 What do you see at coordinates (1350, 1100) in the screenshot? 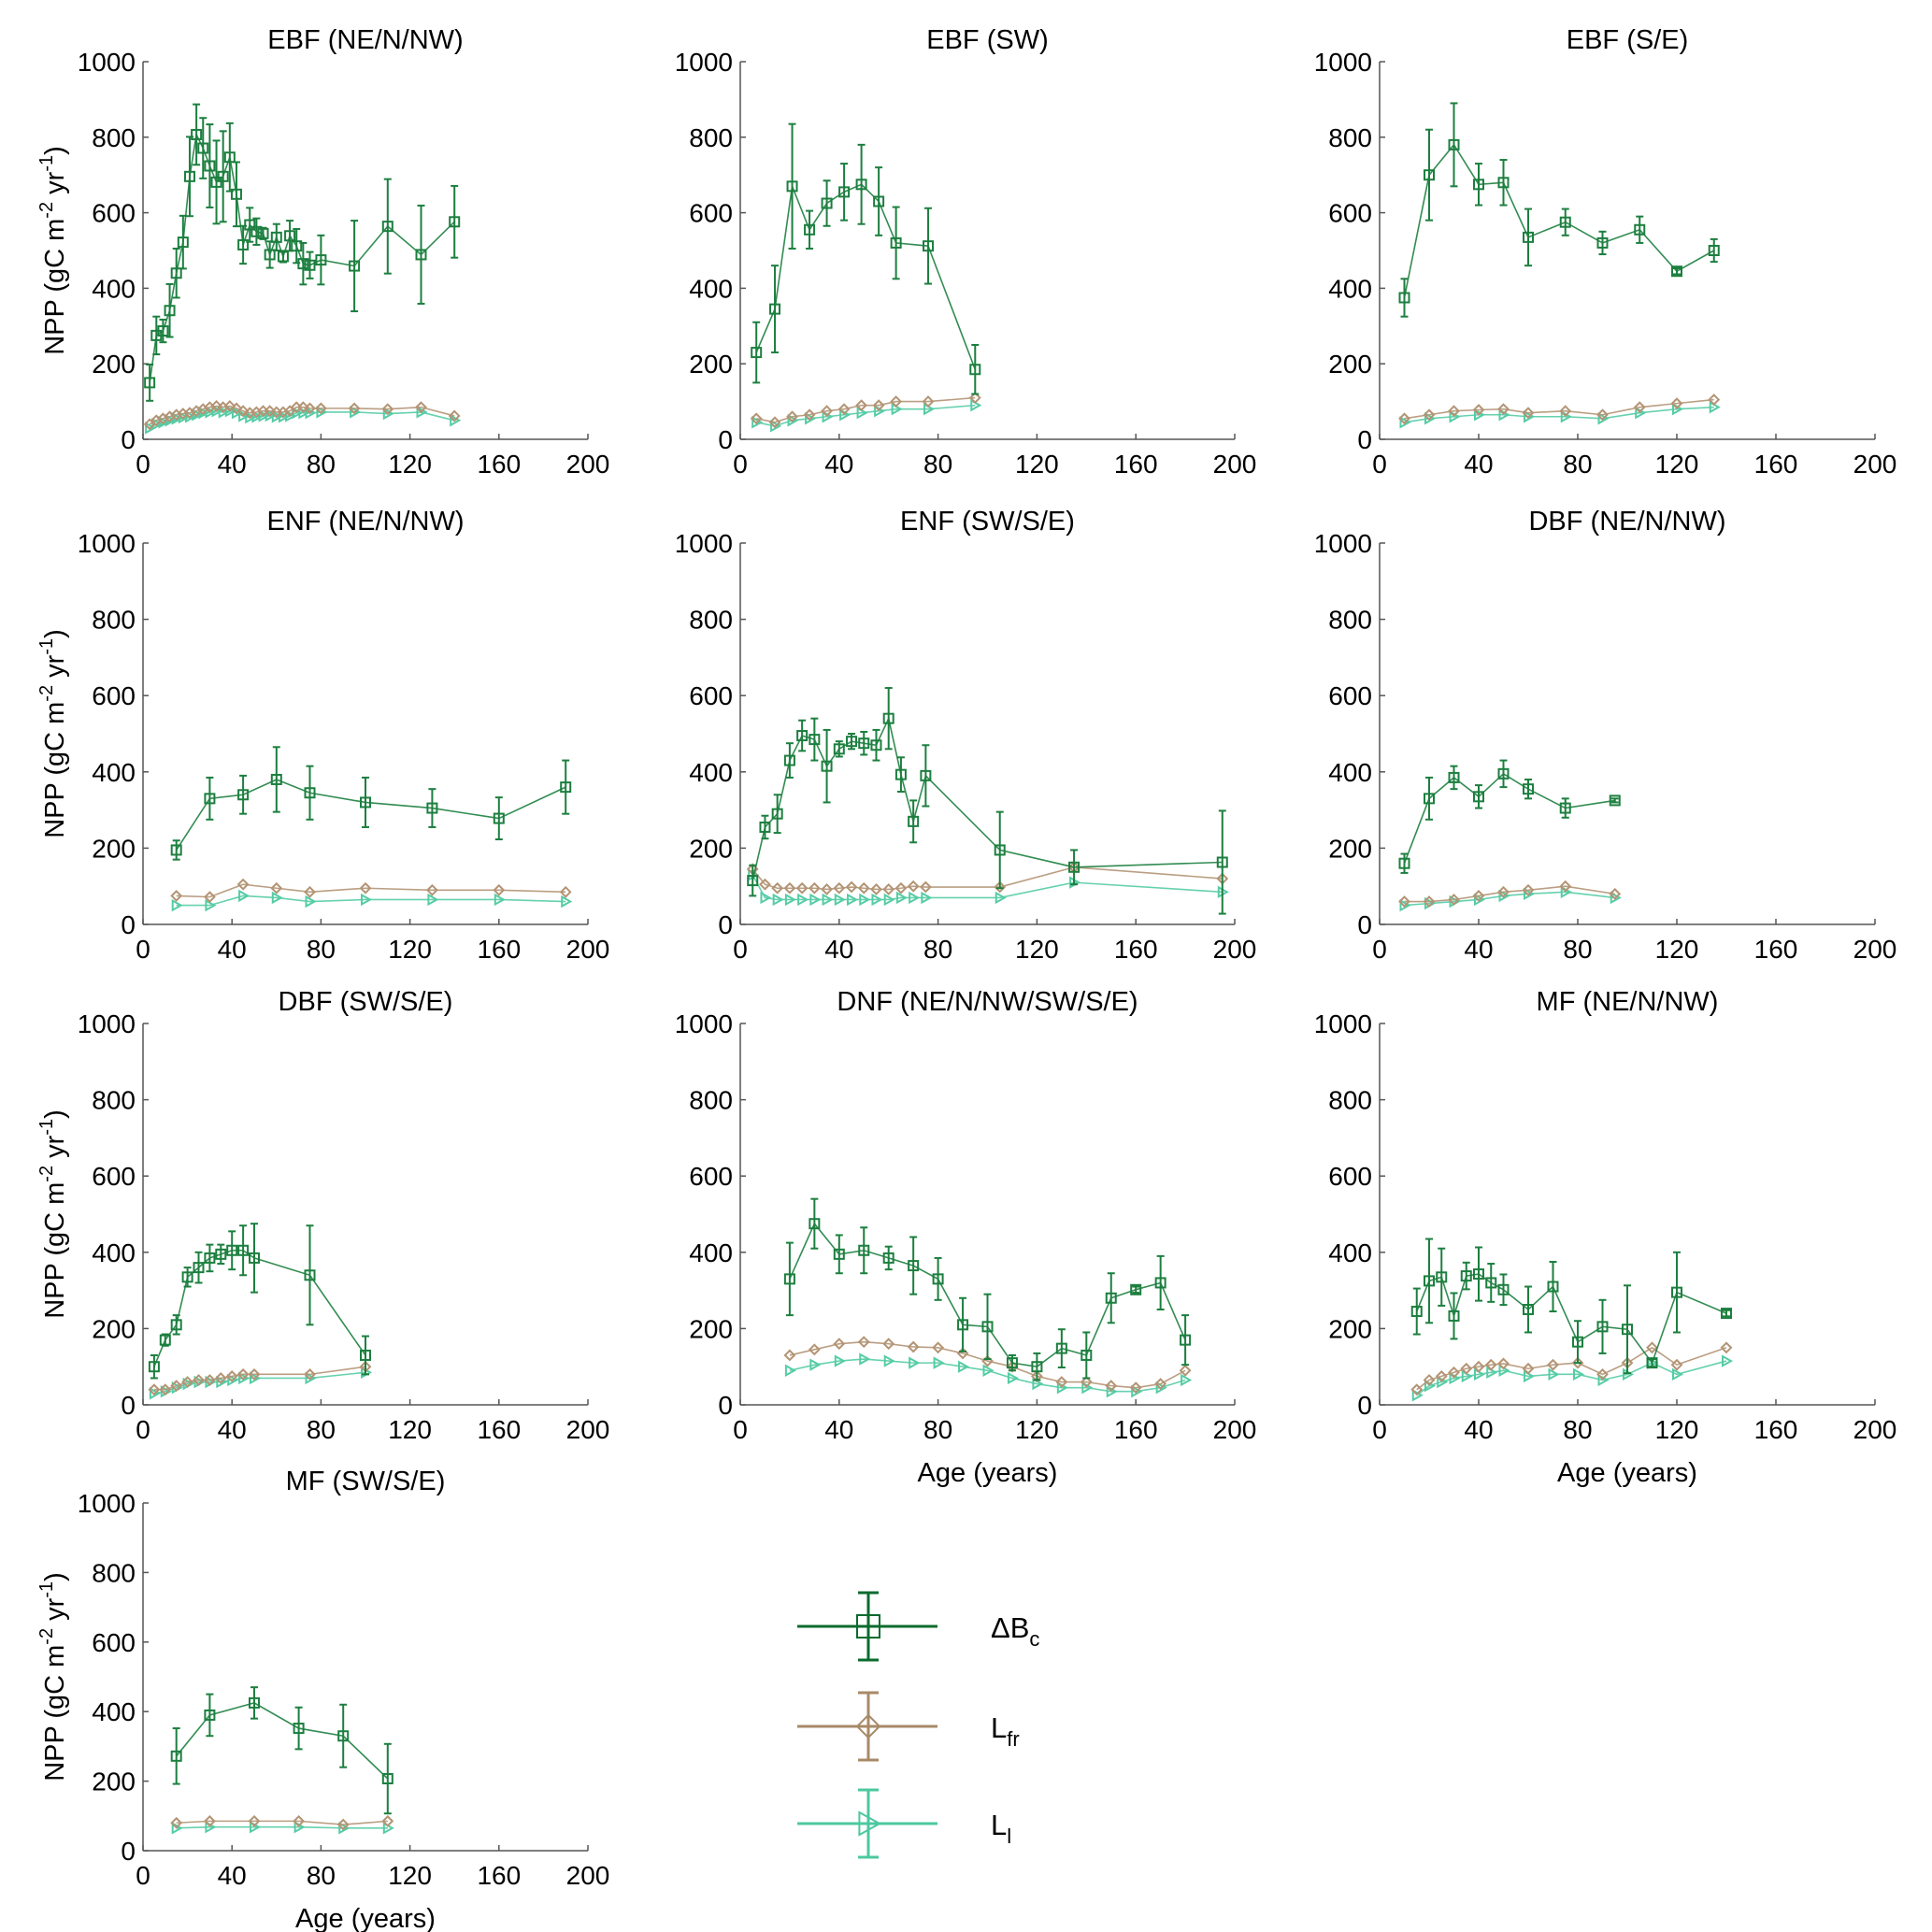
I see `y-tick-label: 800` at bounding box center [1350, 1100].